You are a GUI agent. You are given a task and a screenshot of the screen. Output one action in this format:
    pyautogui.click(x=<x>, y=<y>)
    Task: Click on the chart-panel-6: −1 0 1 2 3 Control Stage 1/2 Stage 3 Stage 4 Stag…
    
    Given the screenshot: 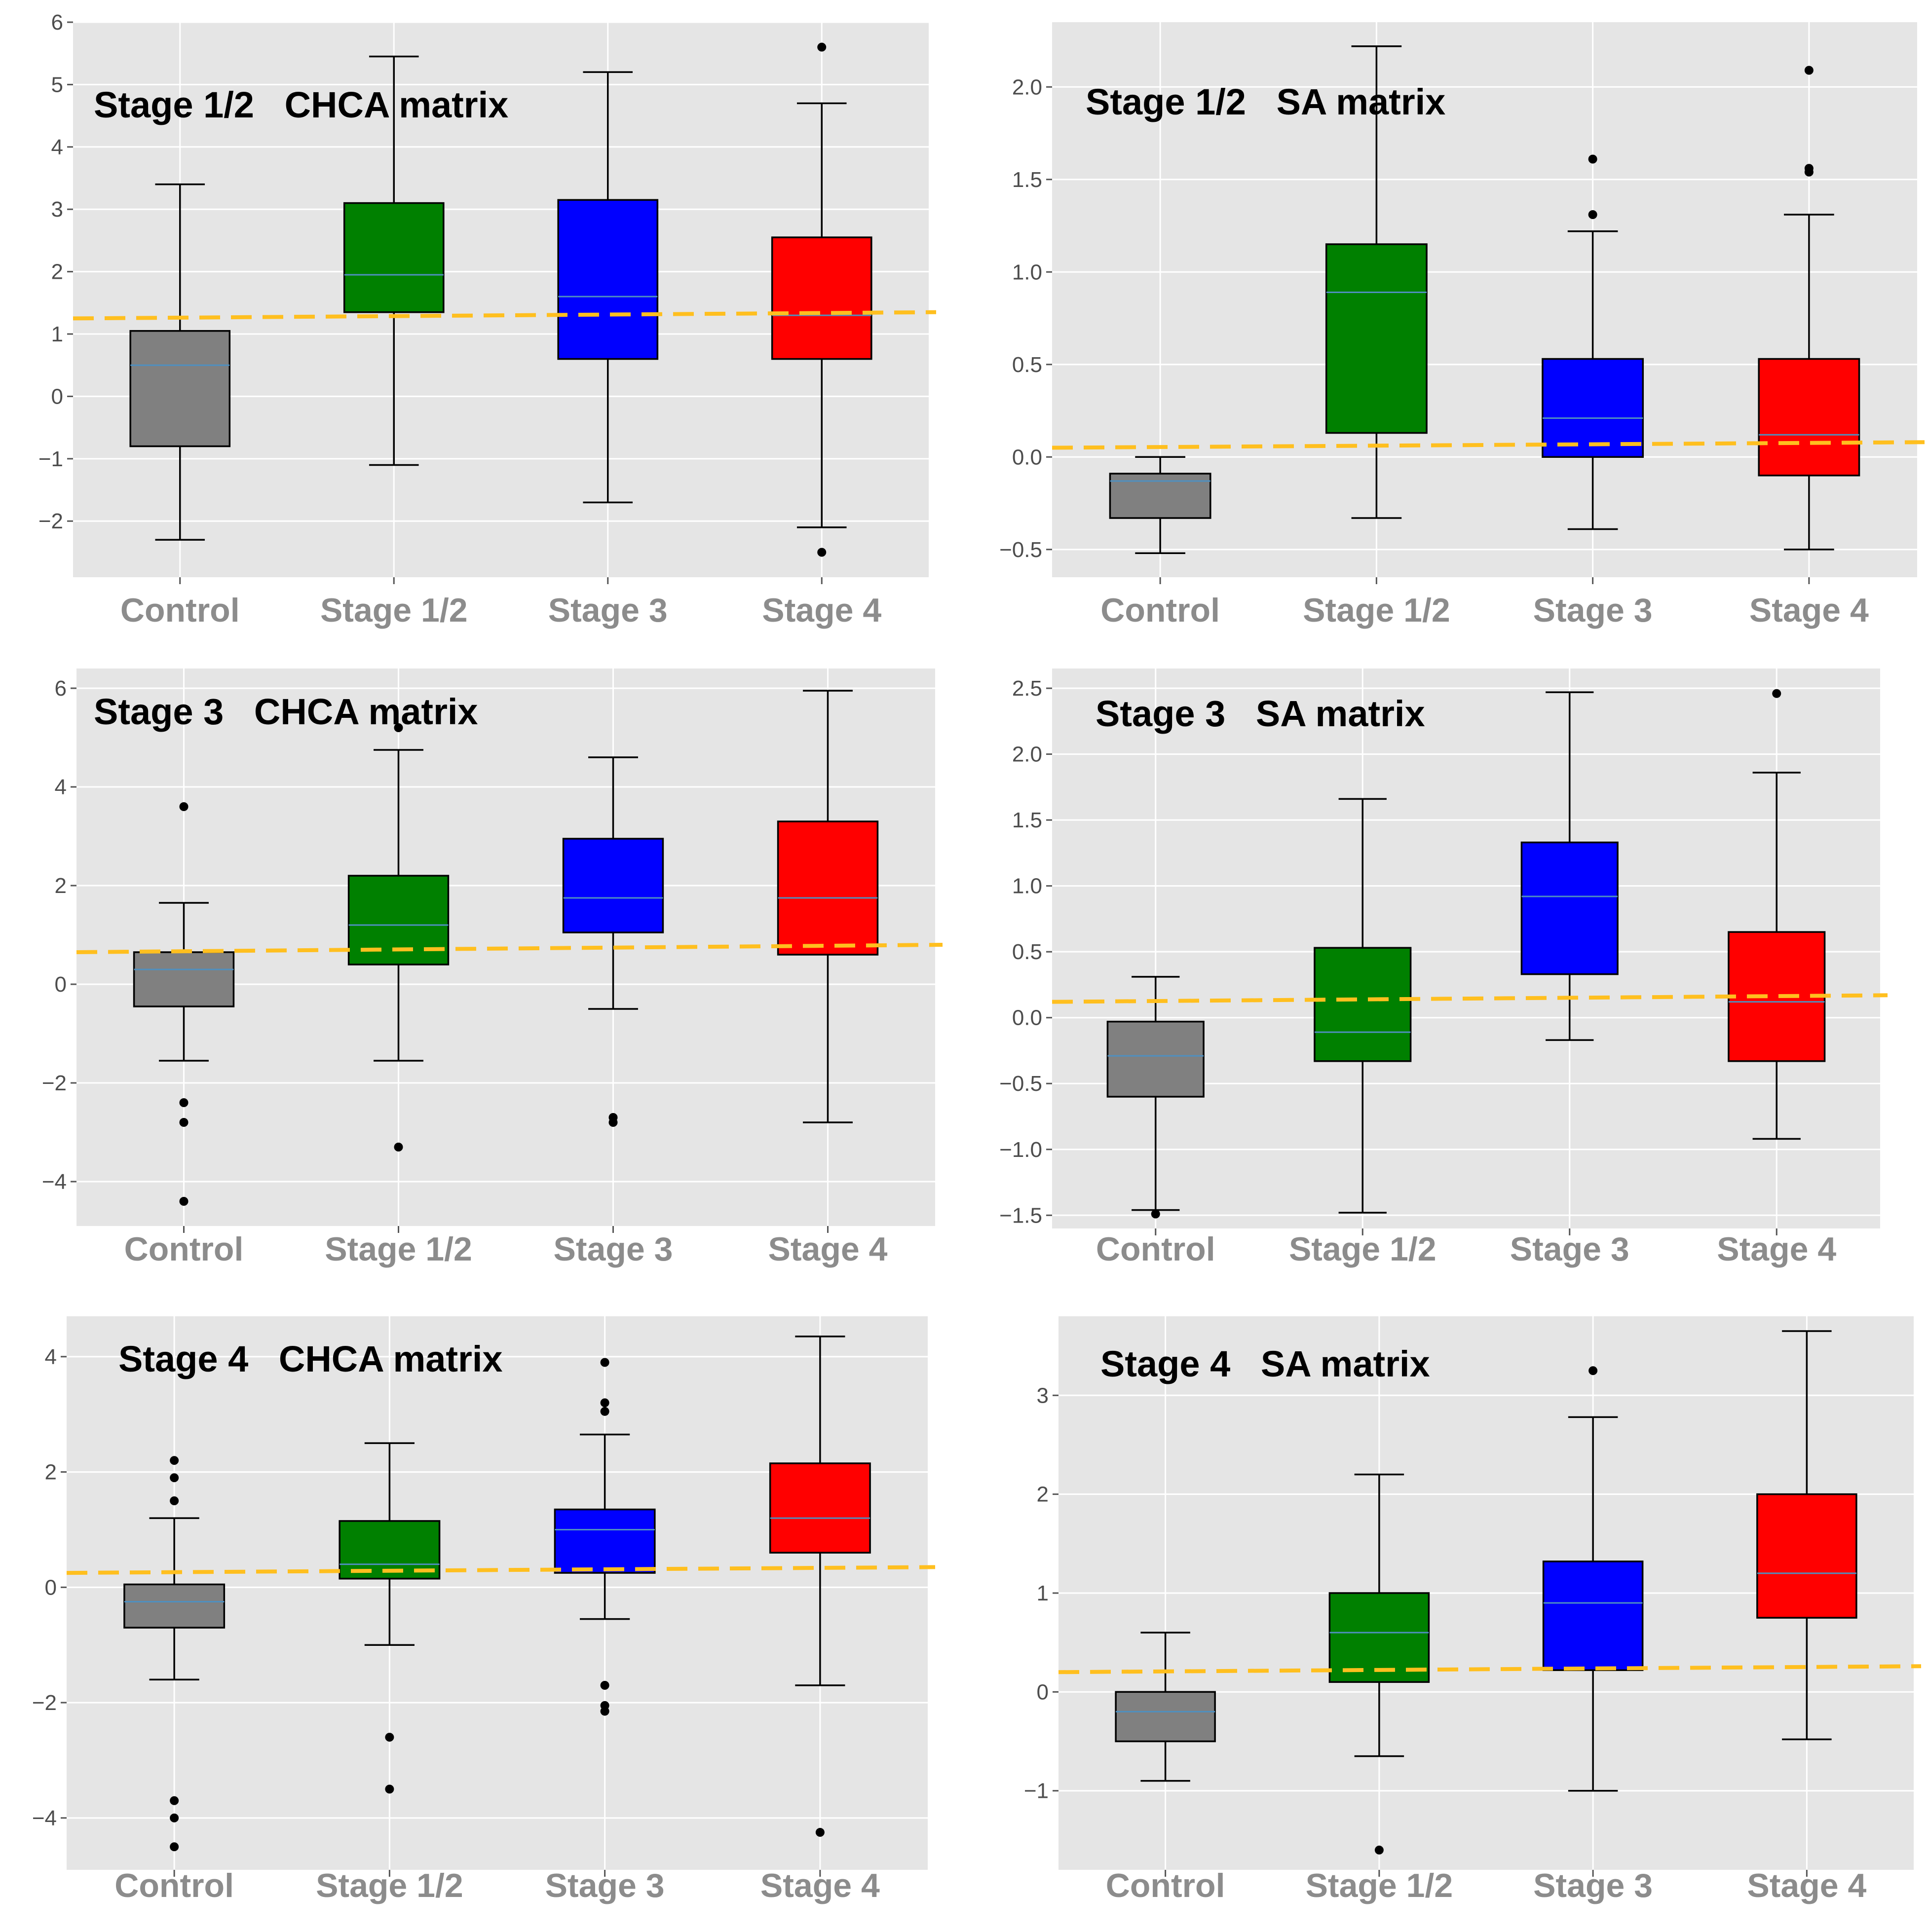 What is the action you would take?
    pyautogui.click(x=1473, y=1610)
    